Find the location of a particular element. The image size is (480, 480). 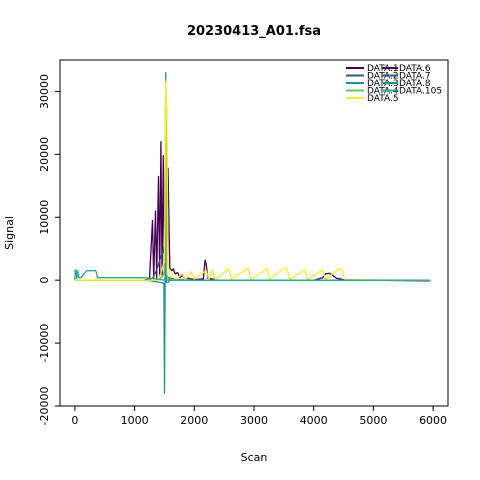

legend-entry-label: DATA.105 is located at coordinates (420, 92).